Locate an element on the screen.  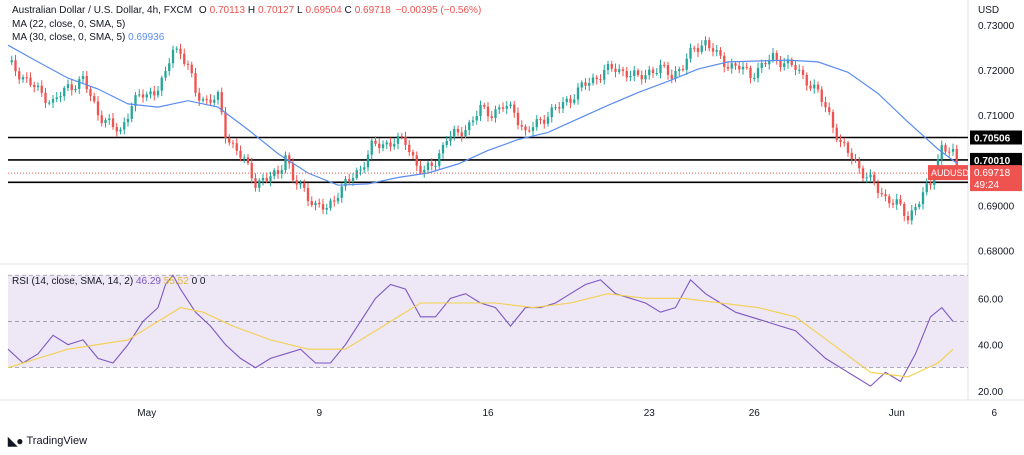
time-tick-label: 26 is located at coordinates (755, 413).